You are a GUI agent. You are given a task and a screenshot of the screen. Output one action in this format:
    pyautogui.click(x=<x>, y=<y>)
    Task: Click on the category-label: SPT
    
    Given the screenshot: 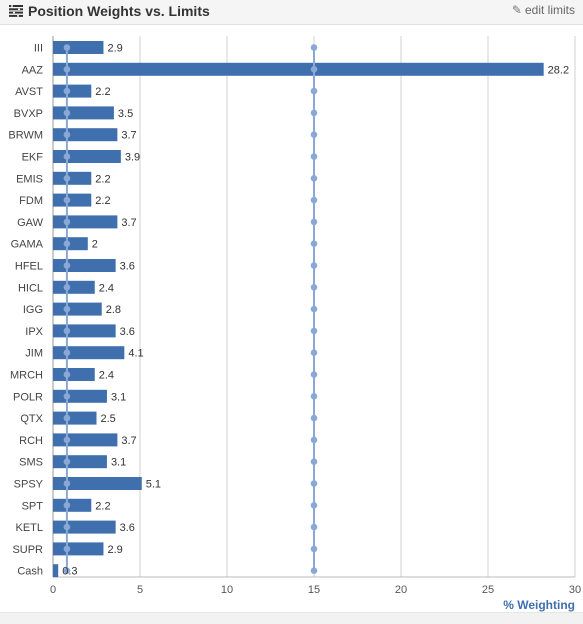 What is the action you would take?
    pyautogui.click(x=33, y=506)
    